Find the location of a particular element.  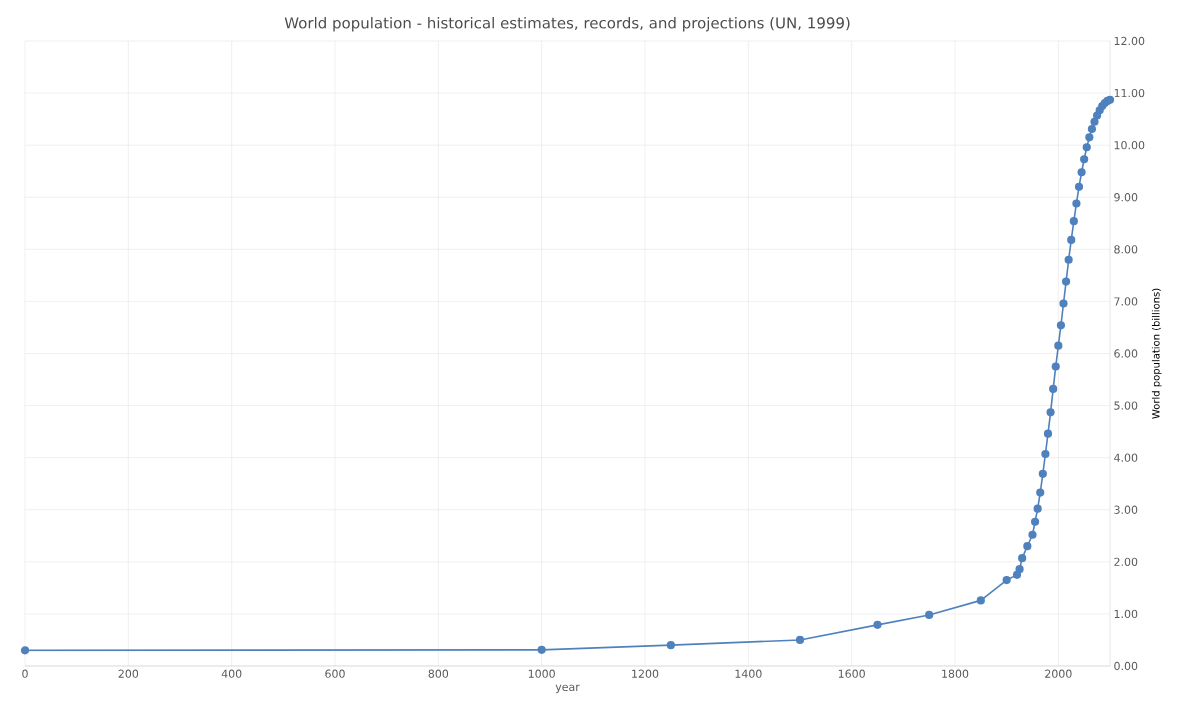

x-tick-label: 400 is located at coordinates (231, 673).